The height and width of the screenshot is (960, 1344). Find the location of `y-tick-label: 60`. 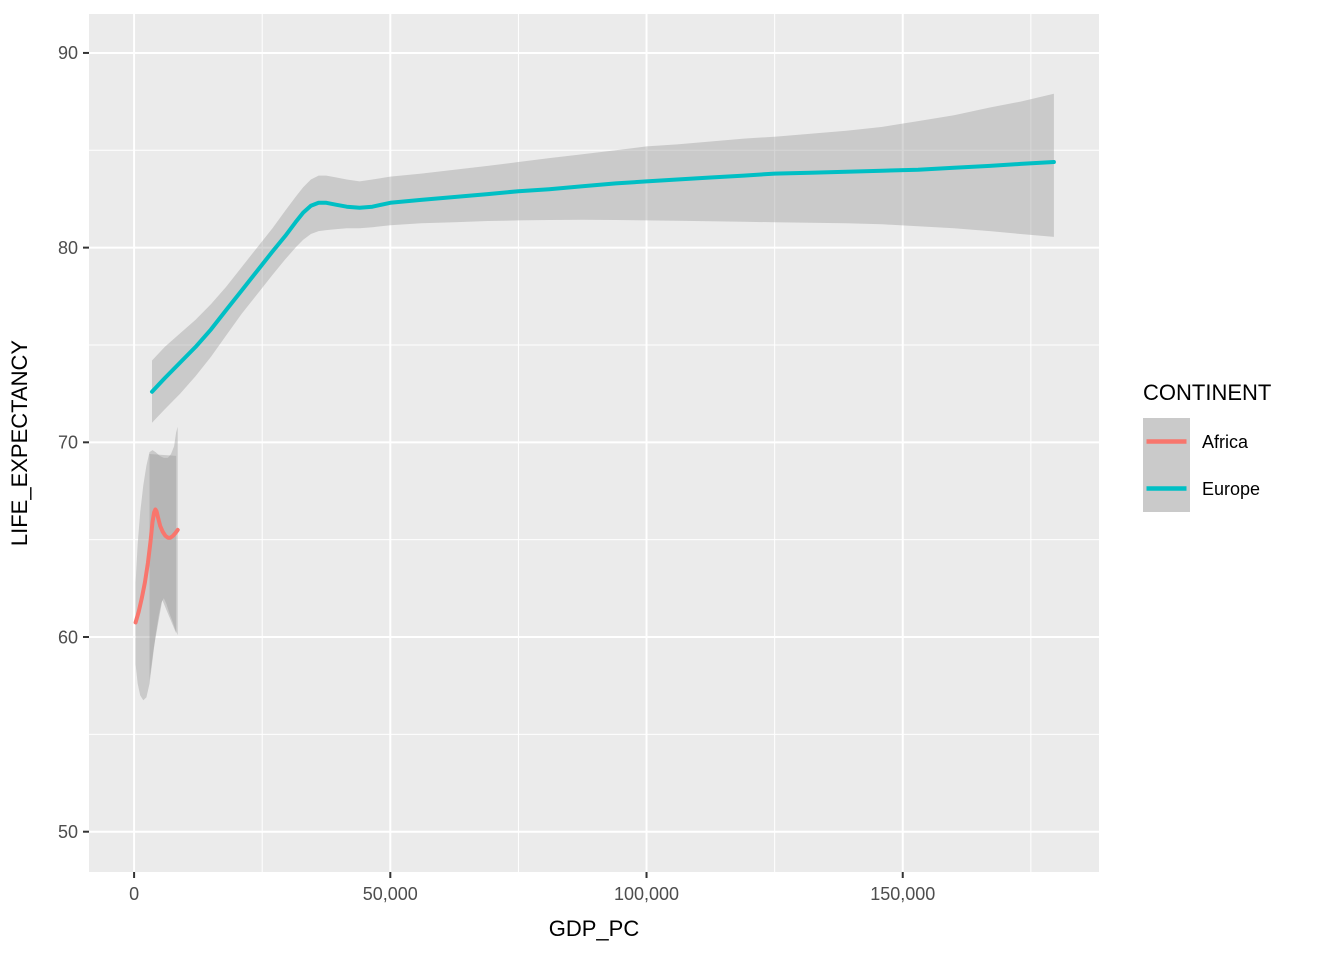

y-tick-label: 60 is located at coordinates (68, 637).